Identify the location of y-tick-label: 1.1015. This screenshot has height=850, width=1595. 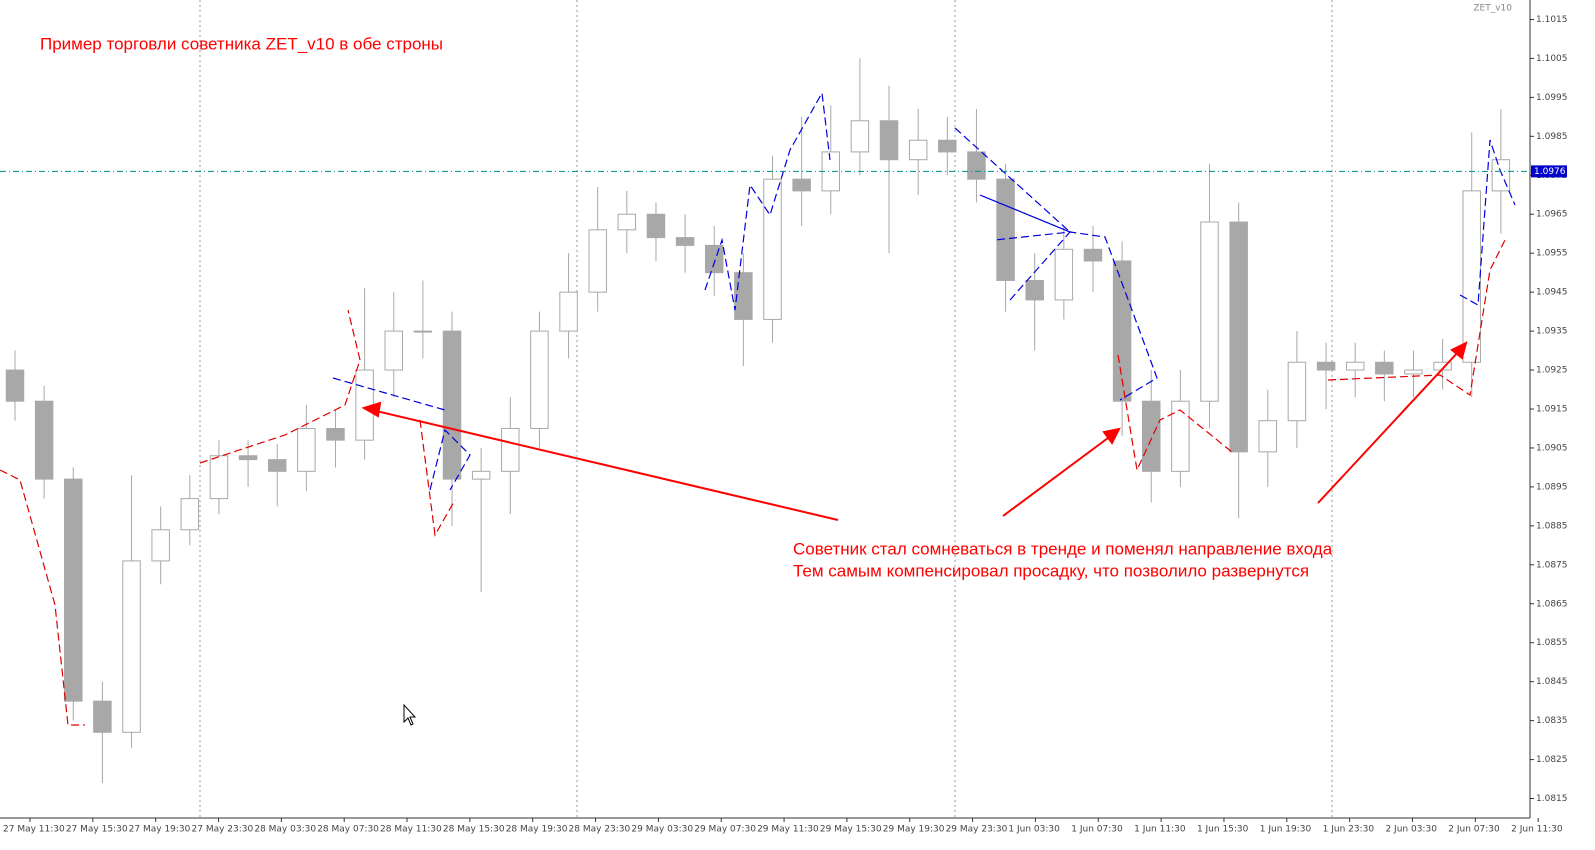
(1552, 20).